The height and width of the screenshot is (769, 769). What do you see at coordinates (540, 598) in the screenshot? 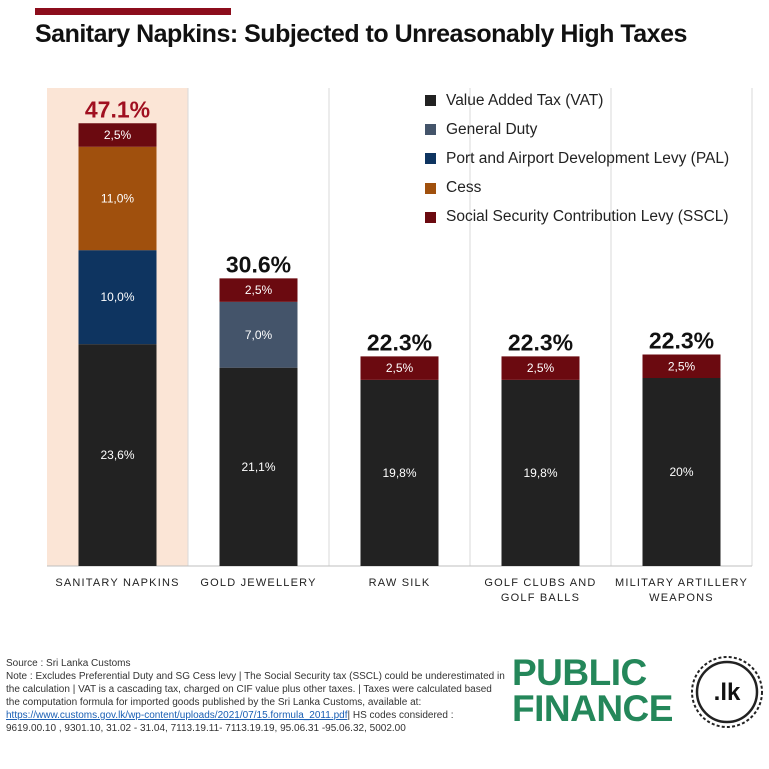
I see `category-label-line: GOLF BALLS` at bounding box center [540, 598].